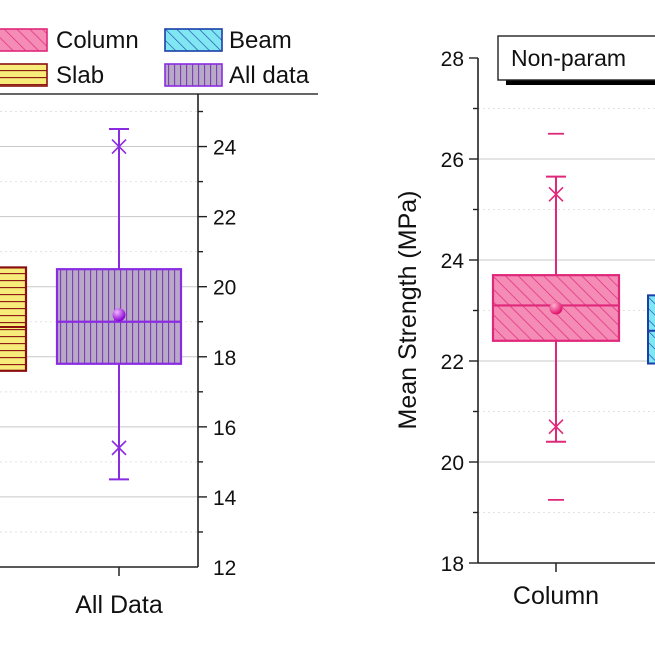  I want to click on left-y-tick-label-22: 22, so click(224, 218).